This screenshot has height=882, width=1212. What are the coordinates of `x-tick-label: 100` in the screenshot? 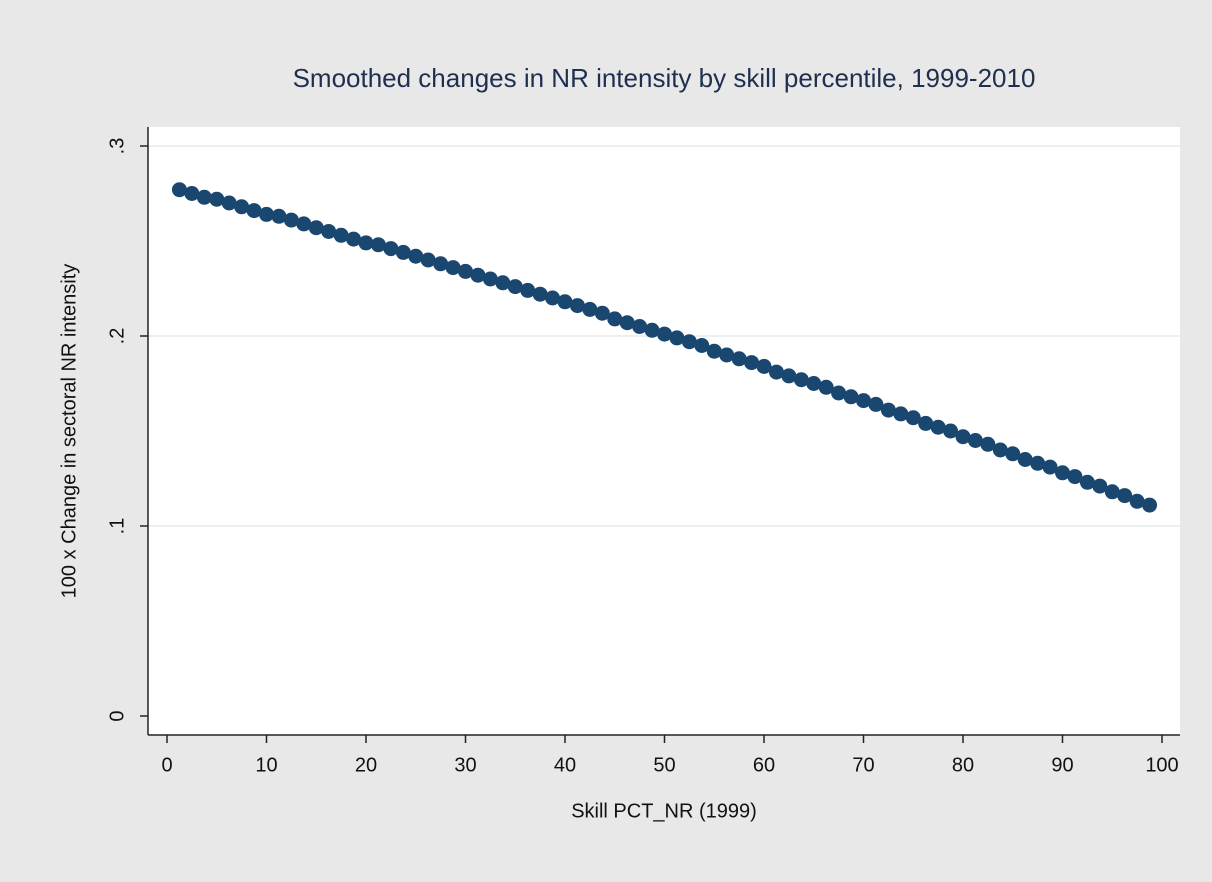 It's located at (1161, 765).